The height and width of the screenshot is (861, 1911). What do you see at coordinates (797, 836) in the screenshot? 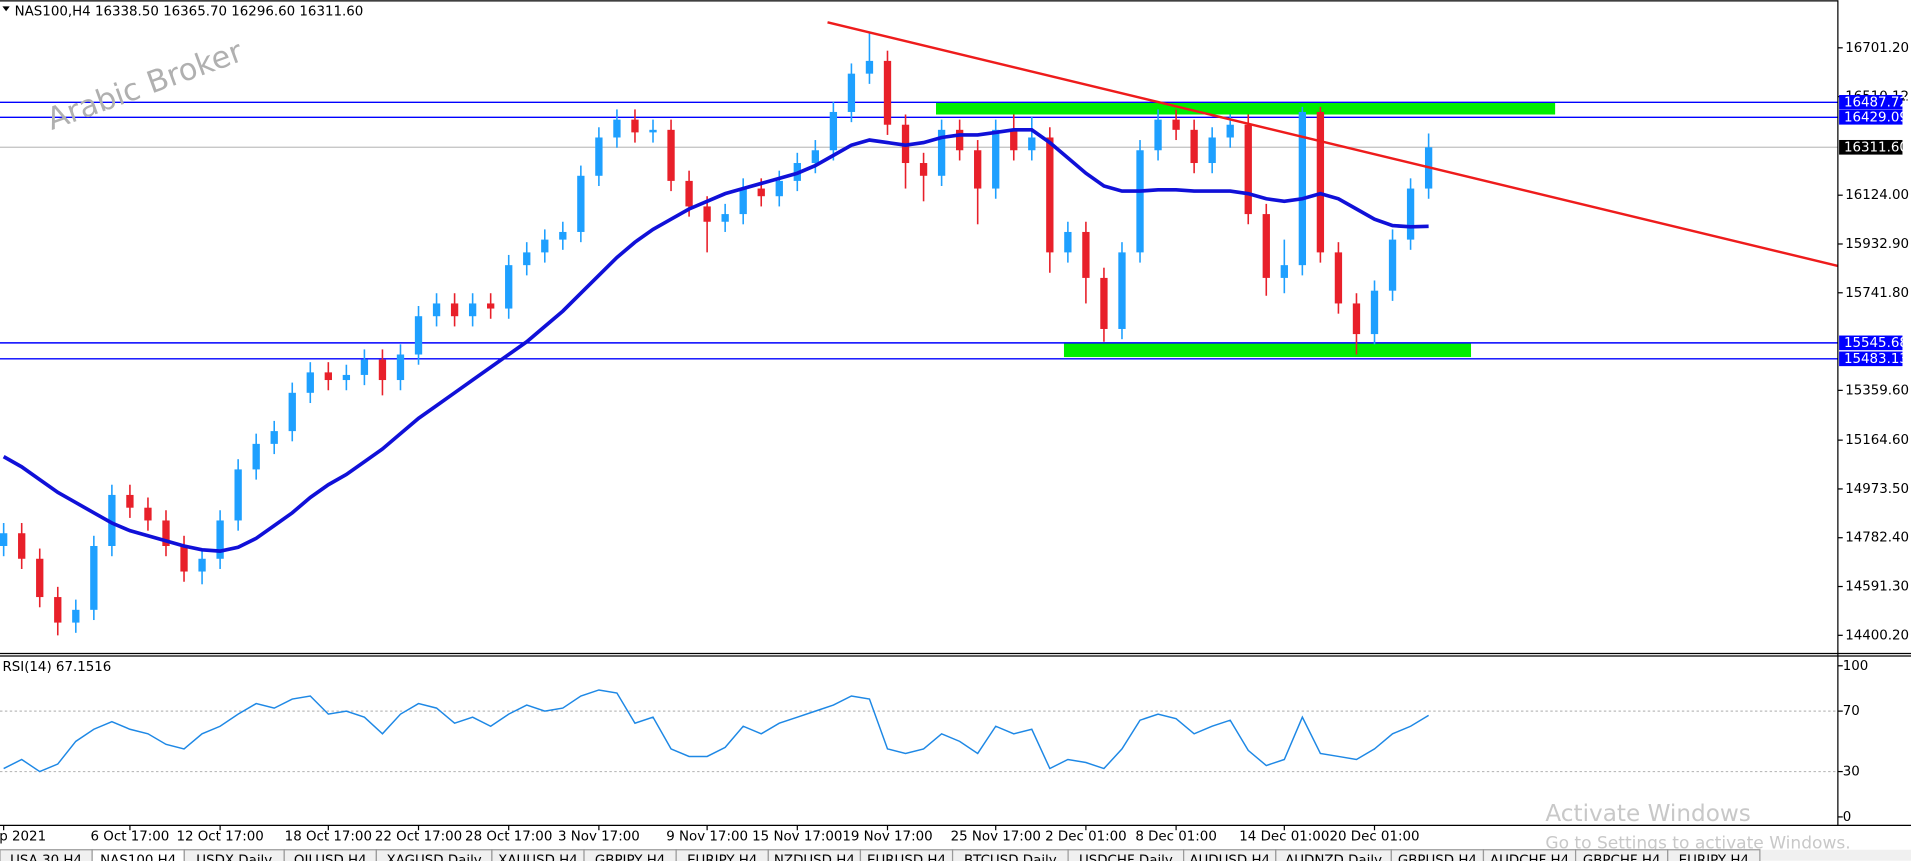
I see `x-tick-label: 15 Nov 17:00` at bounding box center [797, 836].